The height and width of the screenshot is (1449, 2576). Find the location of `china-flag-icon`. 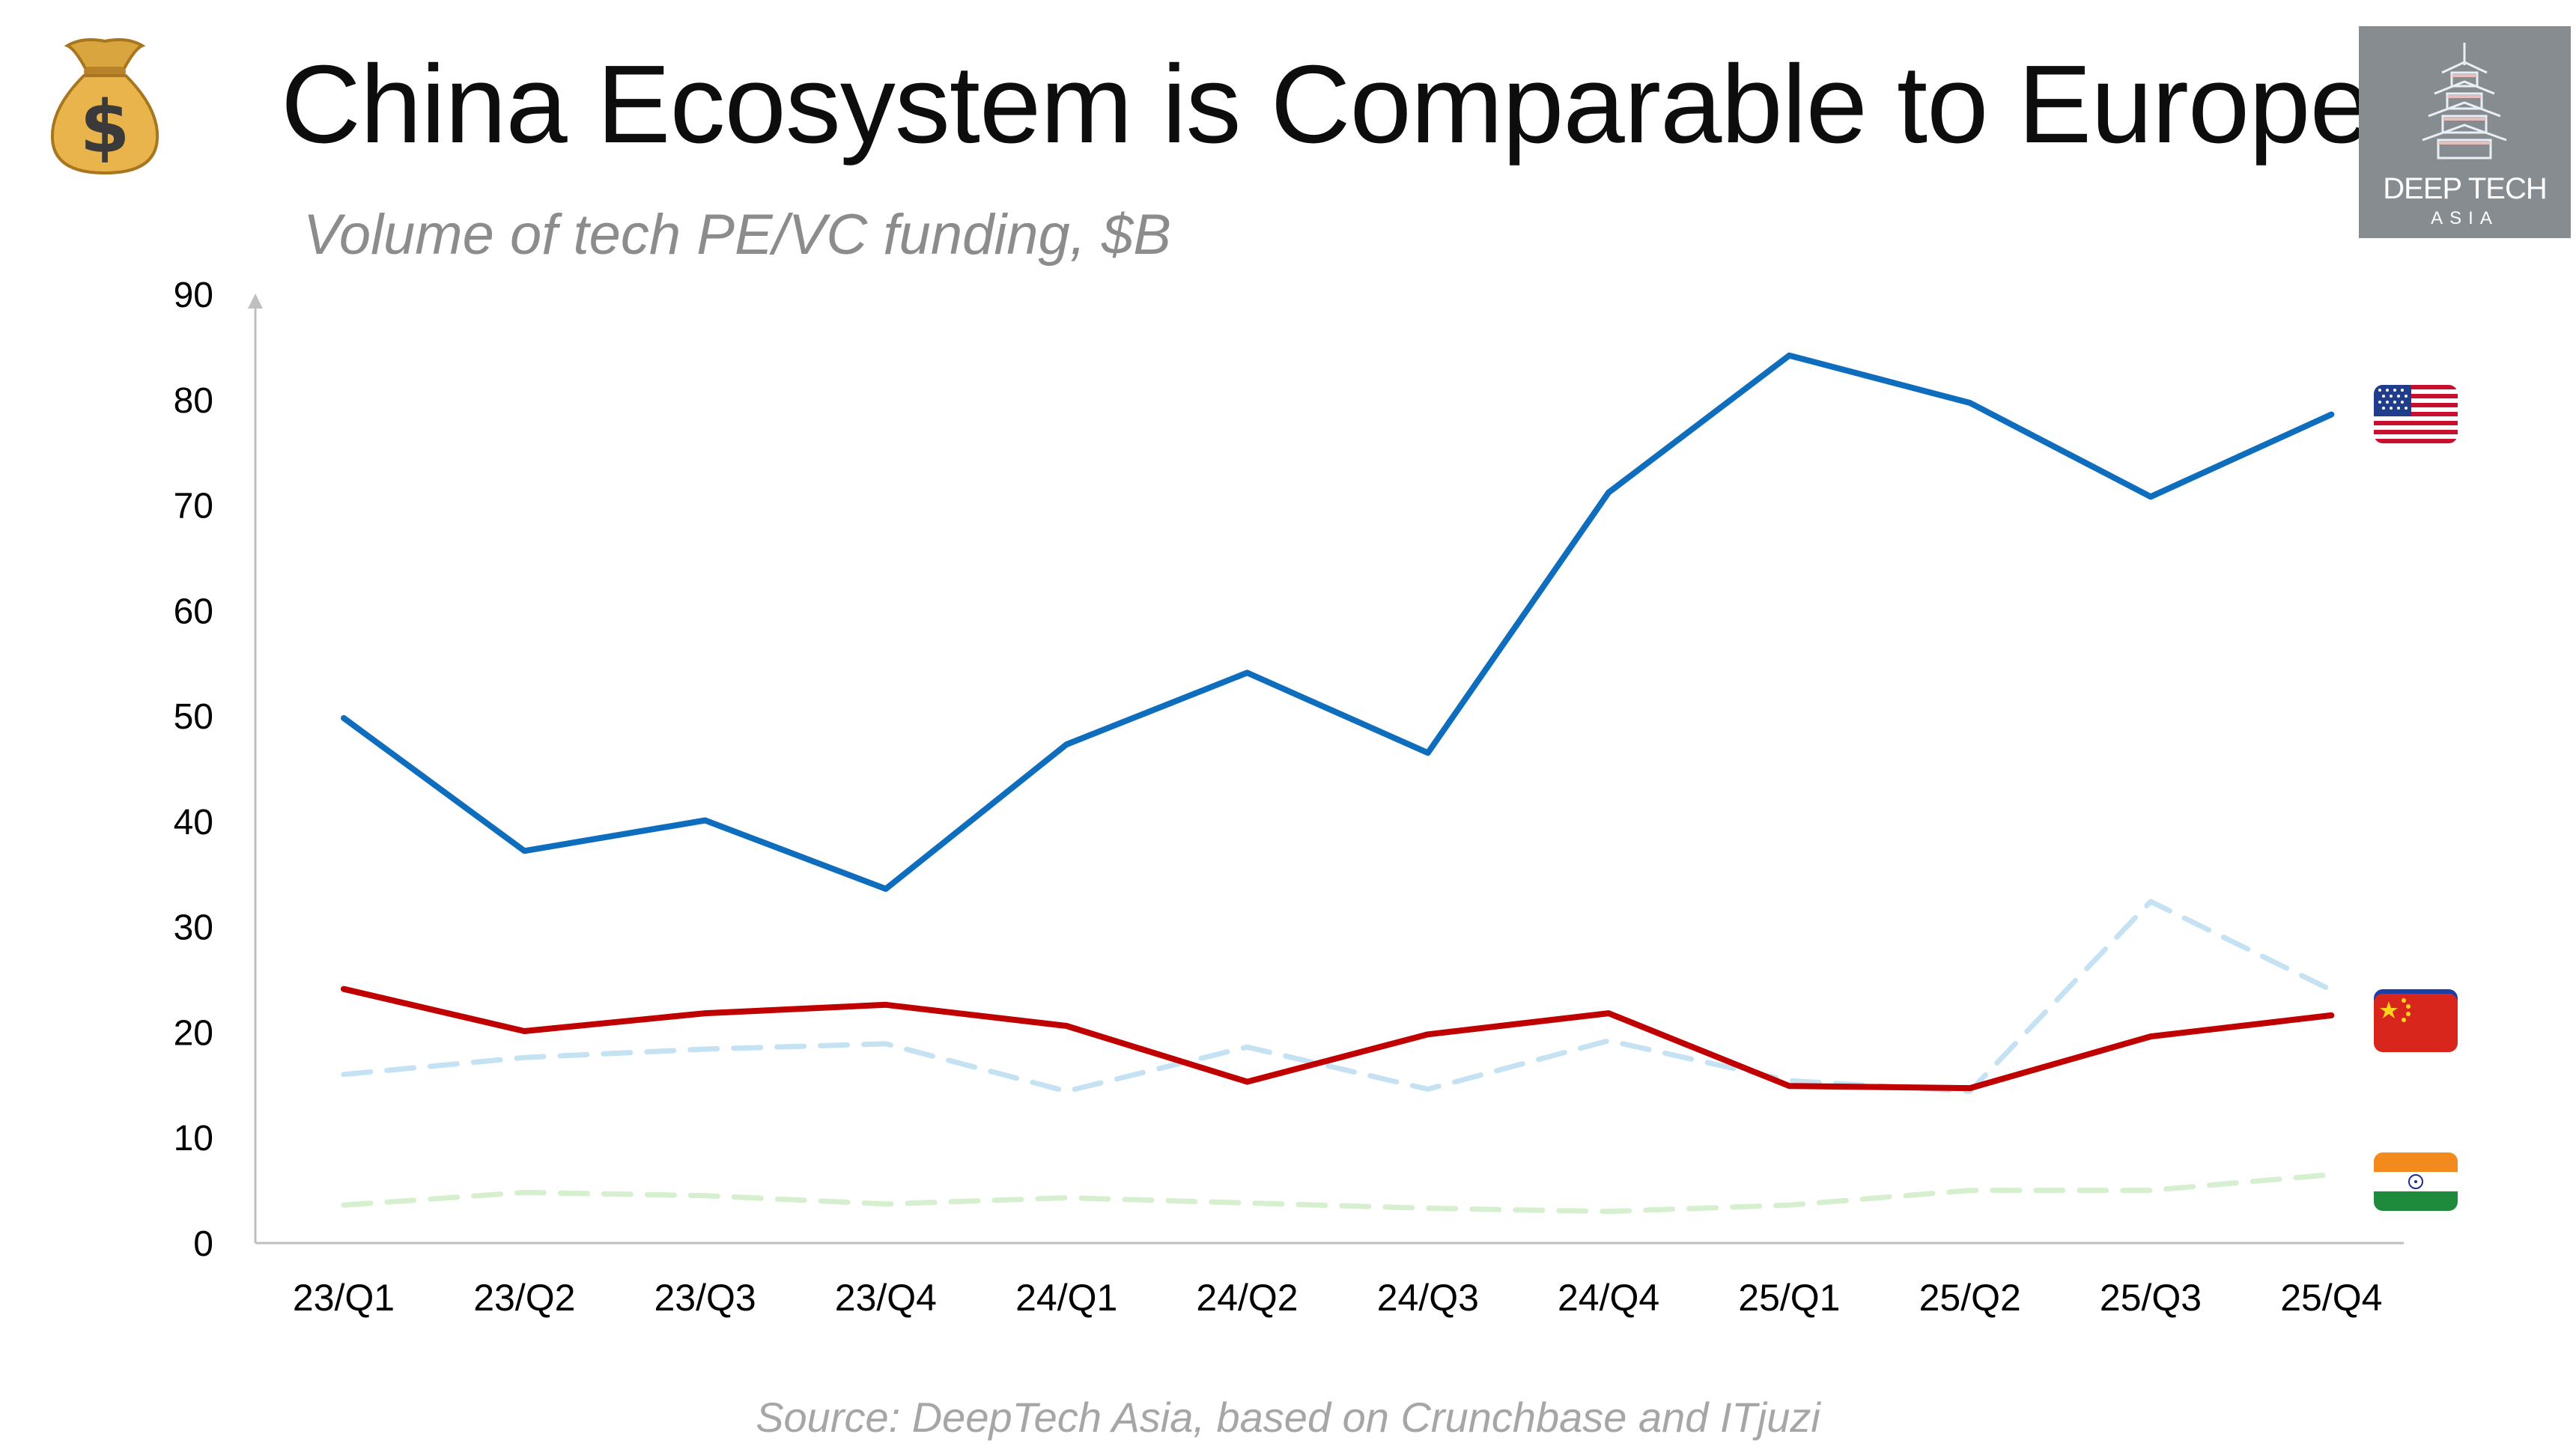

china-flag-icon is located at coordinates (2416, 1022).